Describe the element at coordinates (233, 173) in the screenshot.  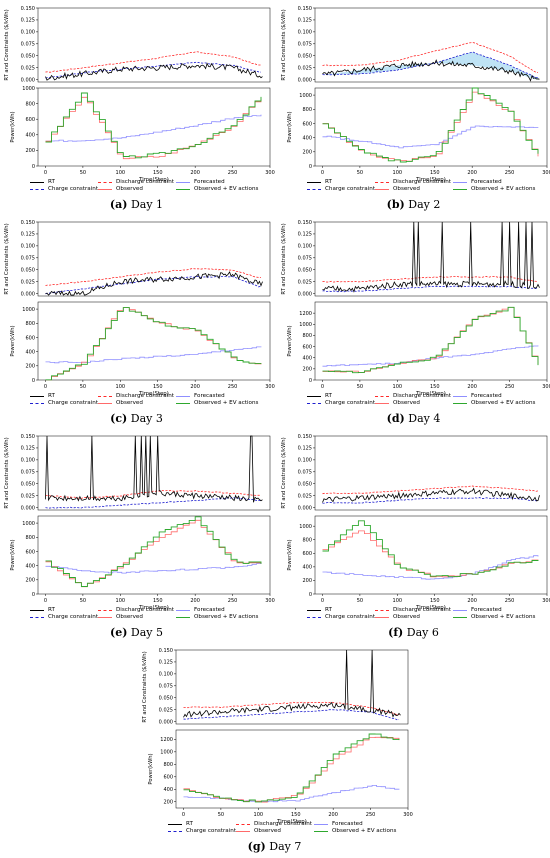
I see `xtick-label: 250` at that location.